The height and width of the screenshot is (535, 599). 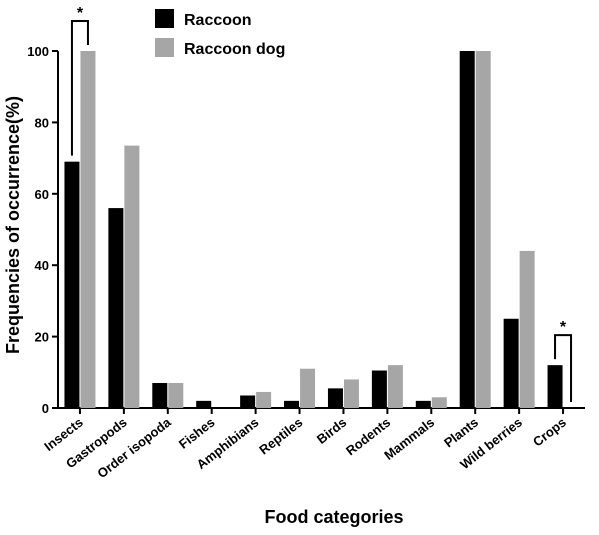 I want to click on y-tick-label: 0, so click(x=45, y=408).